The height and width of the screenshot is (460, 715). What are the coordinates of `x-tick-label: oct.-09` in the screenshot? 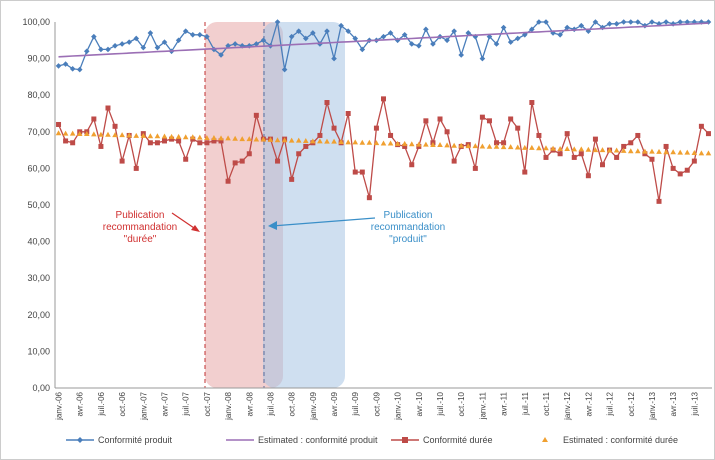 It's located at (376, 403).